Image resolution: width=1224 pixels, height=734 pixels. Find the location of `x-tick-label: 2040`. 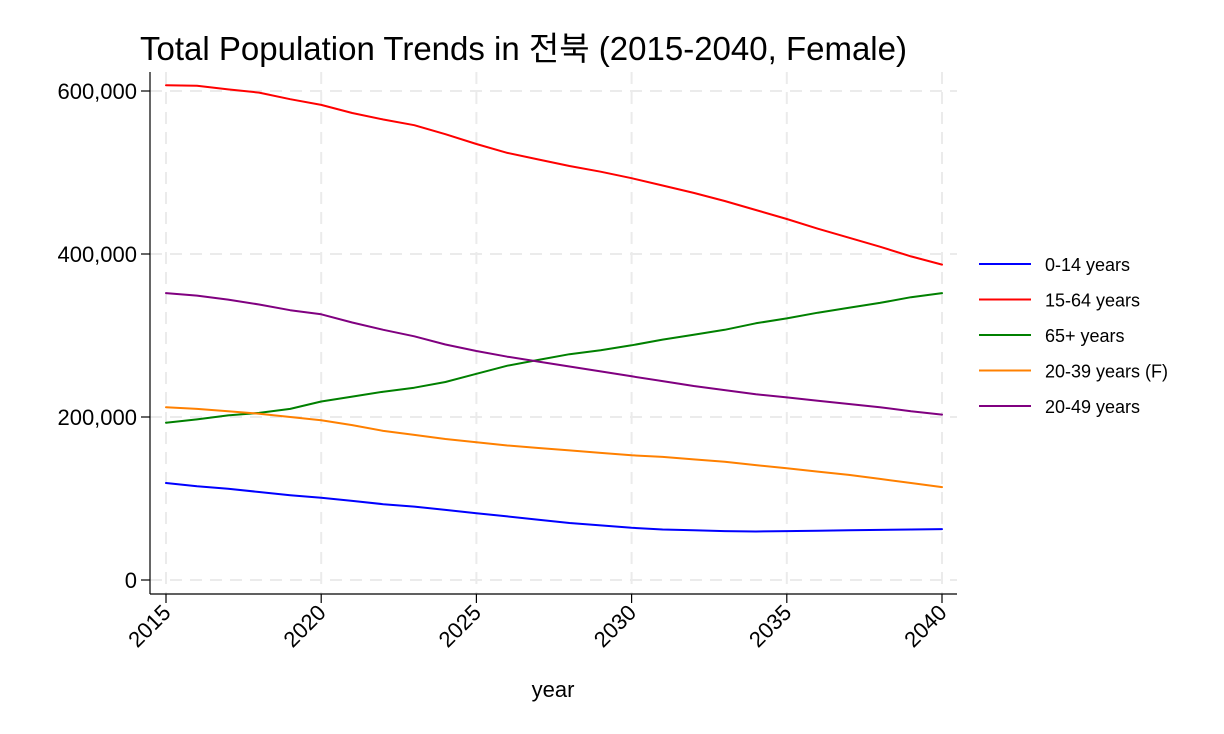

x-tick-label: 2040 is located at coordinates (925, 626).